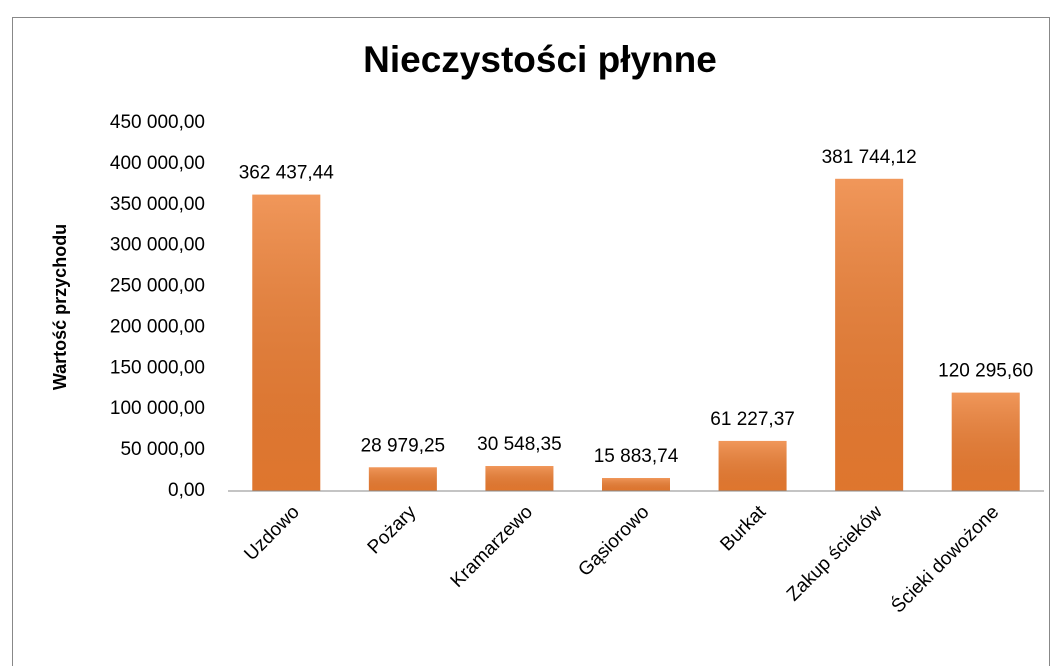  I want to click on data-label: 381 744,12, so click(869, 157).